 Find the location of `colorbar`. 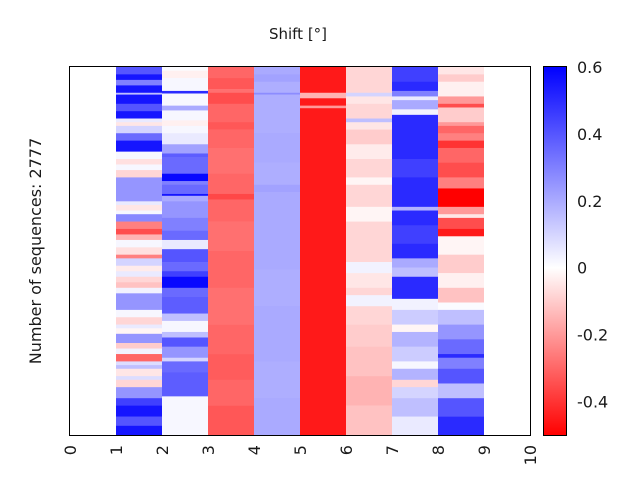

colorbar is located at coordinates (555, 251).